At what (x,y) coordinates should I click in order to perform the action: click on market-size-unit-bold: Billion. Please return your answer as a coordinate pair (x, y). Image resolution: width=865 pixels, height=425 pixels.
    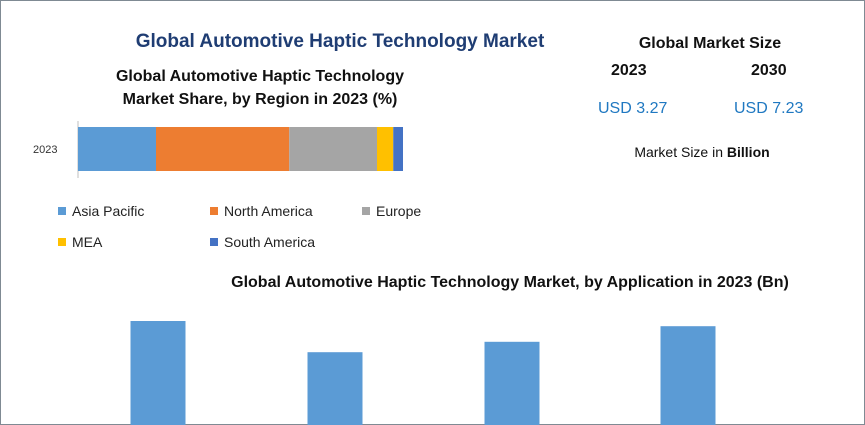
    Looking at the image, I should click on (748, 152).